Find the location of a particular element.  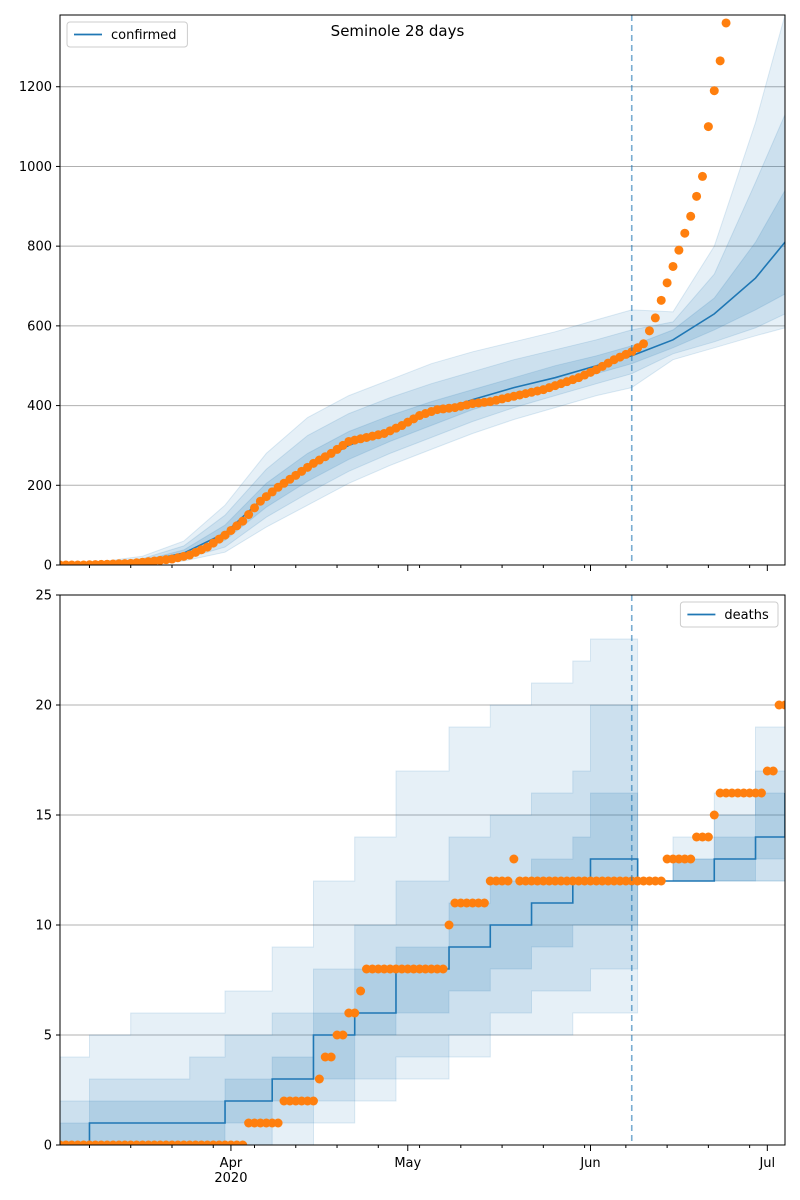

y-tick-label: 20 is located at coordinates (43, 706).